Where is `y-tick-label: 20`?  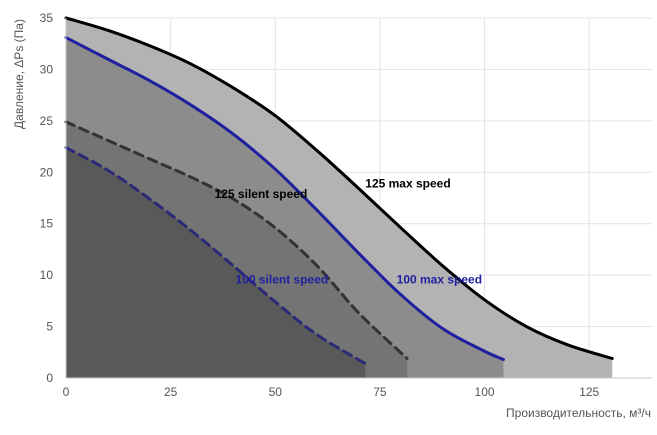
y-tick-label: 20 is located at coordinates (47, 172).